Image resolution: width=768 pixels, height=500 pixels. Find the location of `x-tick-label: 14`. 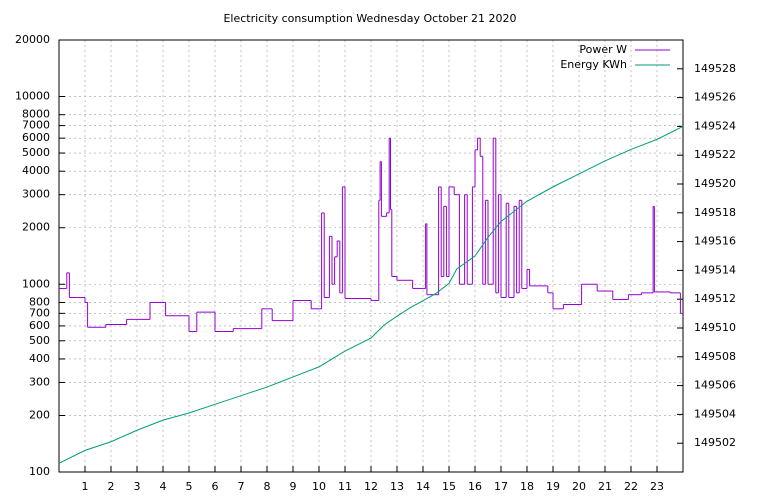

x-tick-label: 14 is located at coordinates (423, 486).